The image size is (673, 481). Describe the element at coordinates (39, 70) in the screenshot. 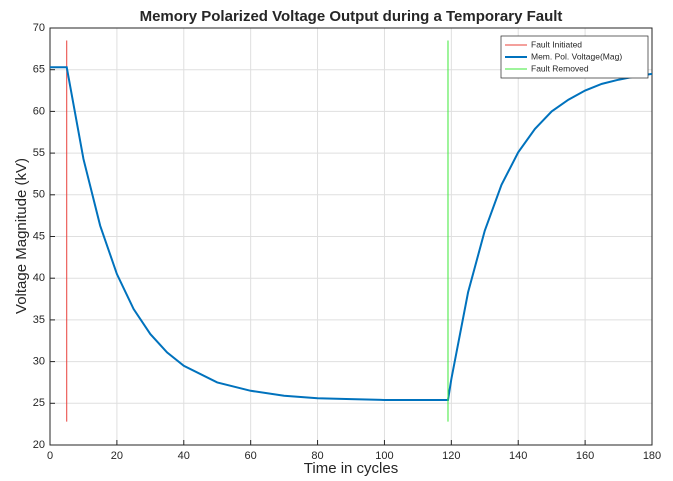

I see `y-tick-label: 65` at that location.